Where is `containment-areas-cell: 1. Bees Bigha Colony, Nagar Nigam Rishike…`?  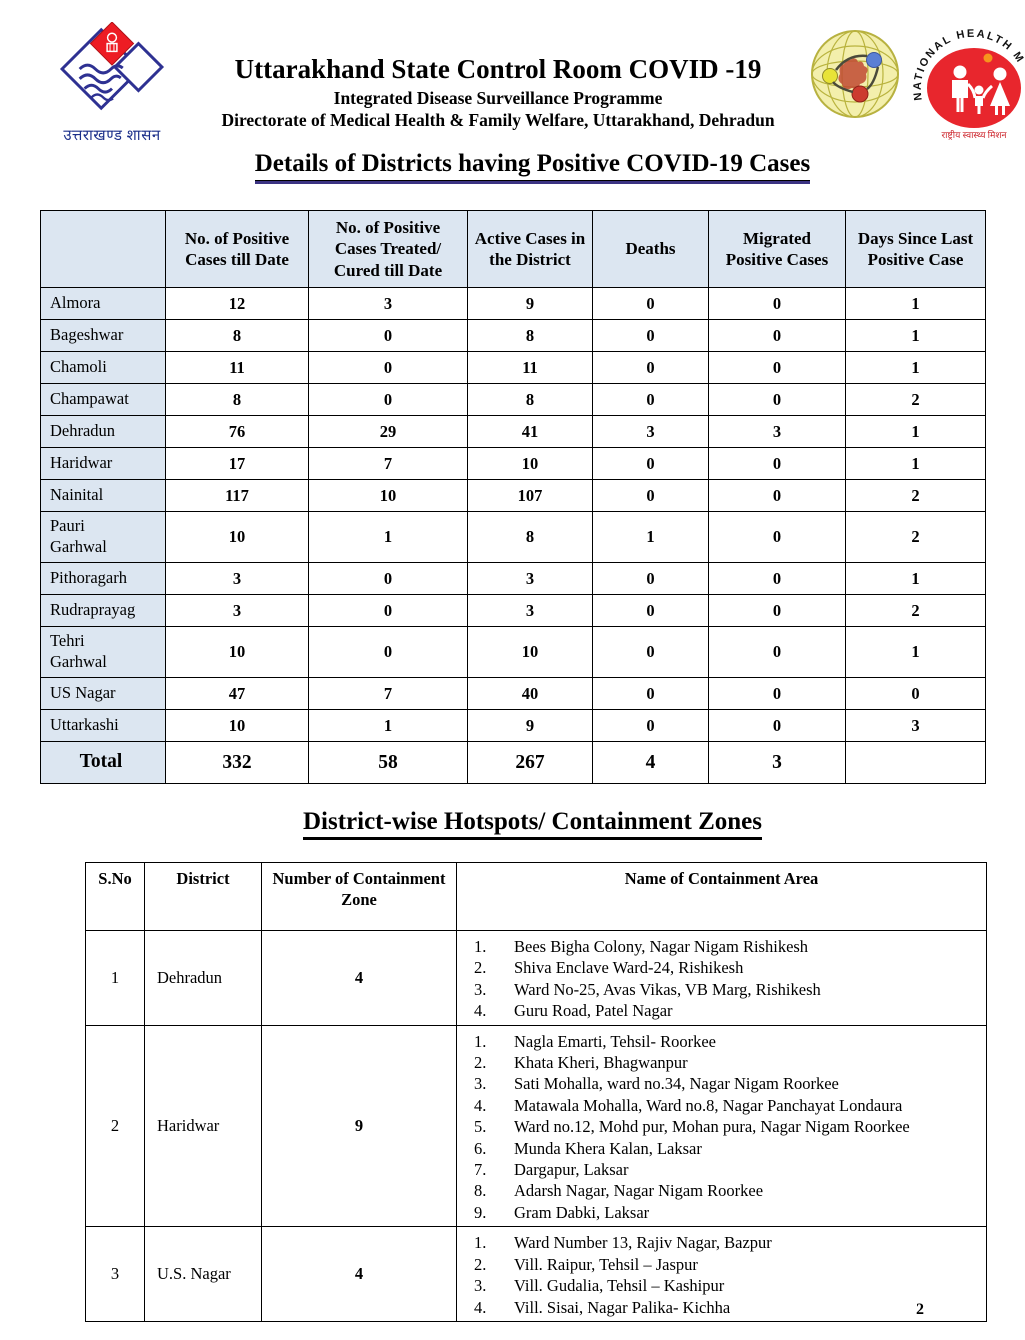 containment-areas-cell: 1. Bees Bigha Colony, Nagar Nigam Rishike… is located at coordinates (721, 978).